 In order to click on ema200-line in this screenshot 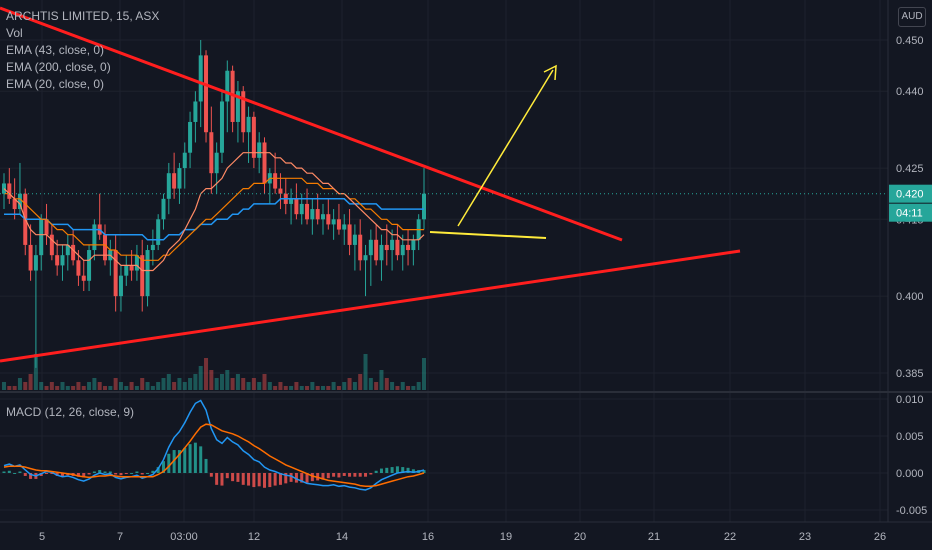, I will do `click(214, 219)`.